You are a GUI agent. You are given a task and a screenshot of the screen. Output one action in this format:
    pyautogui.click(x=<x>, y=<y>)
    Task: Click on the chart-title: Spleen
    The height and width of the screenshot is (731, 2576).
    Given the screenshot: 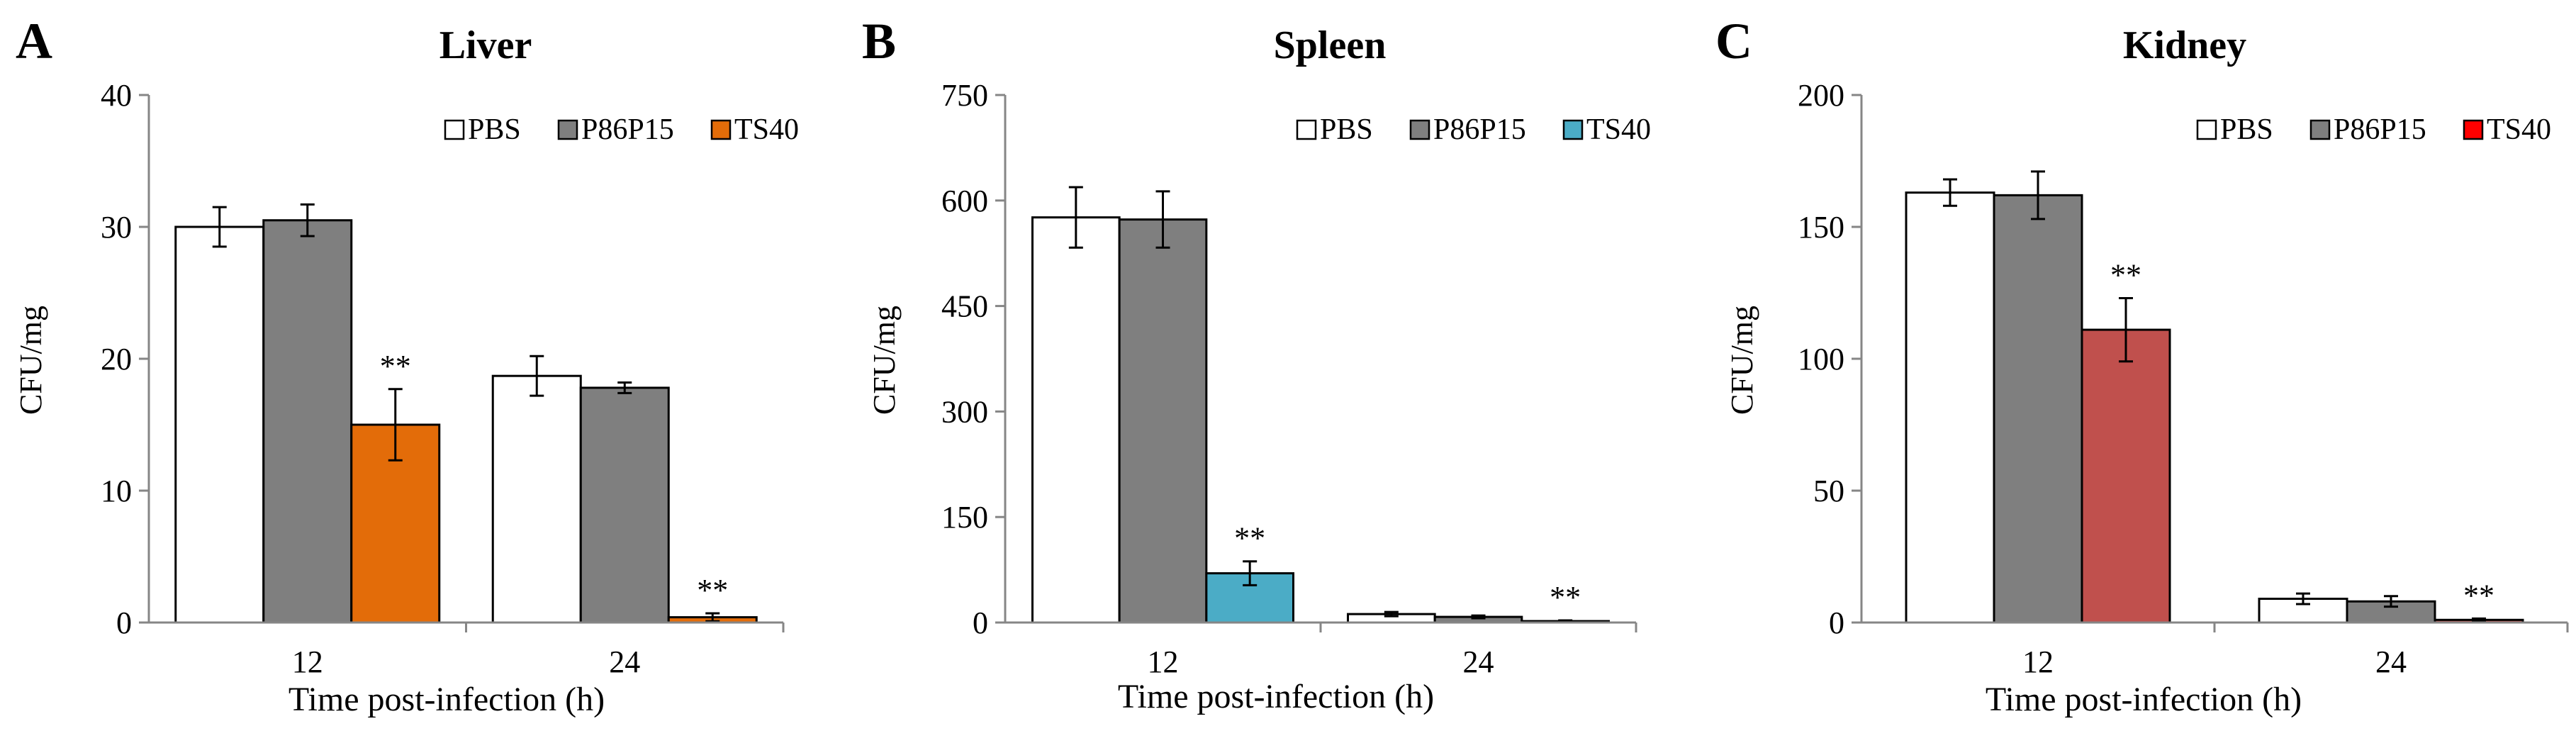 What is the action you would take?
    pyautogui.click(x=1331, y=45)
    